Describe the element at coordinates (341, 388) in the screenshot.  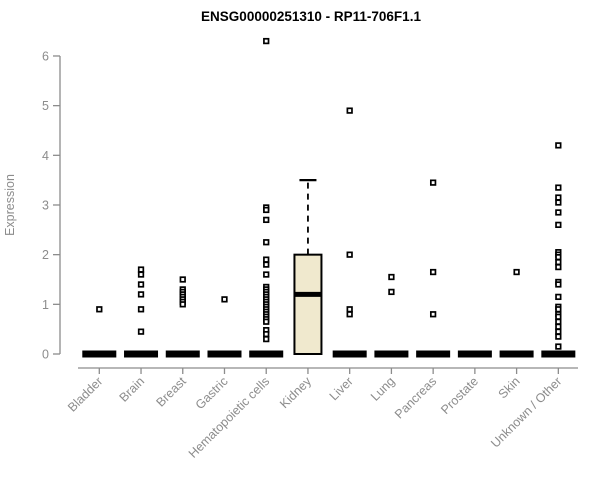
I see `x-category-label: Liver` at that location.